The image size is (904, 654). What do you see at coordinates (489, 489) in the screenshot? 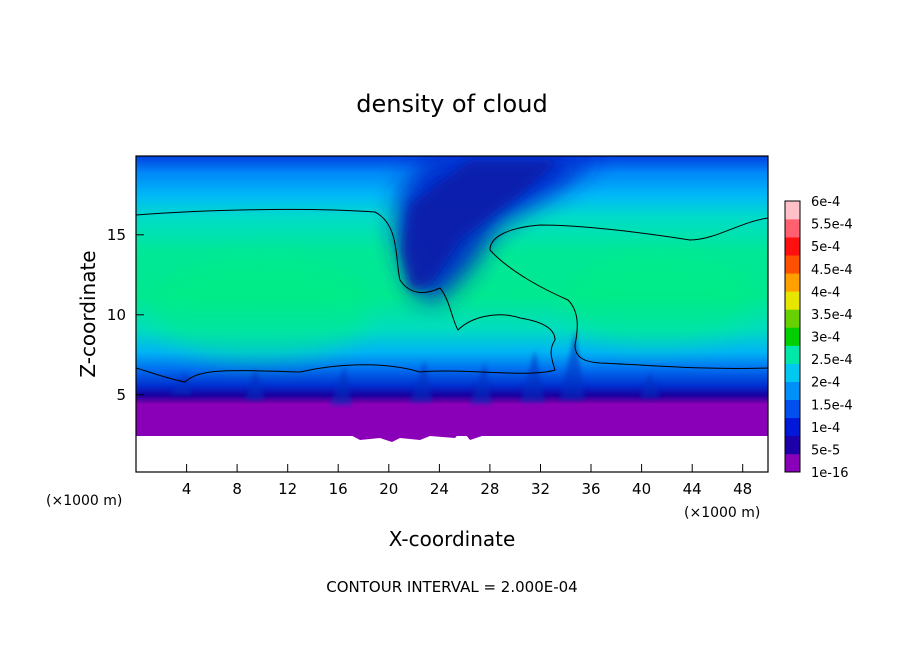
I see `x-tick-label: 28` at bounding box center [489, 489].